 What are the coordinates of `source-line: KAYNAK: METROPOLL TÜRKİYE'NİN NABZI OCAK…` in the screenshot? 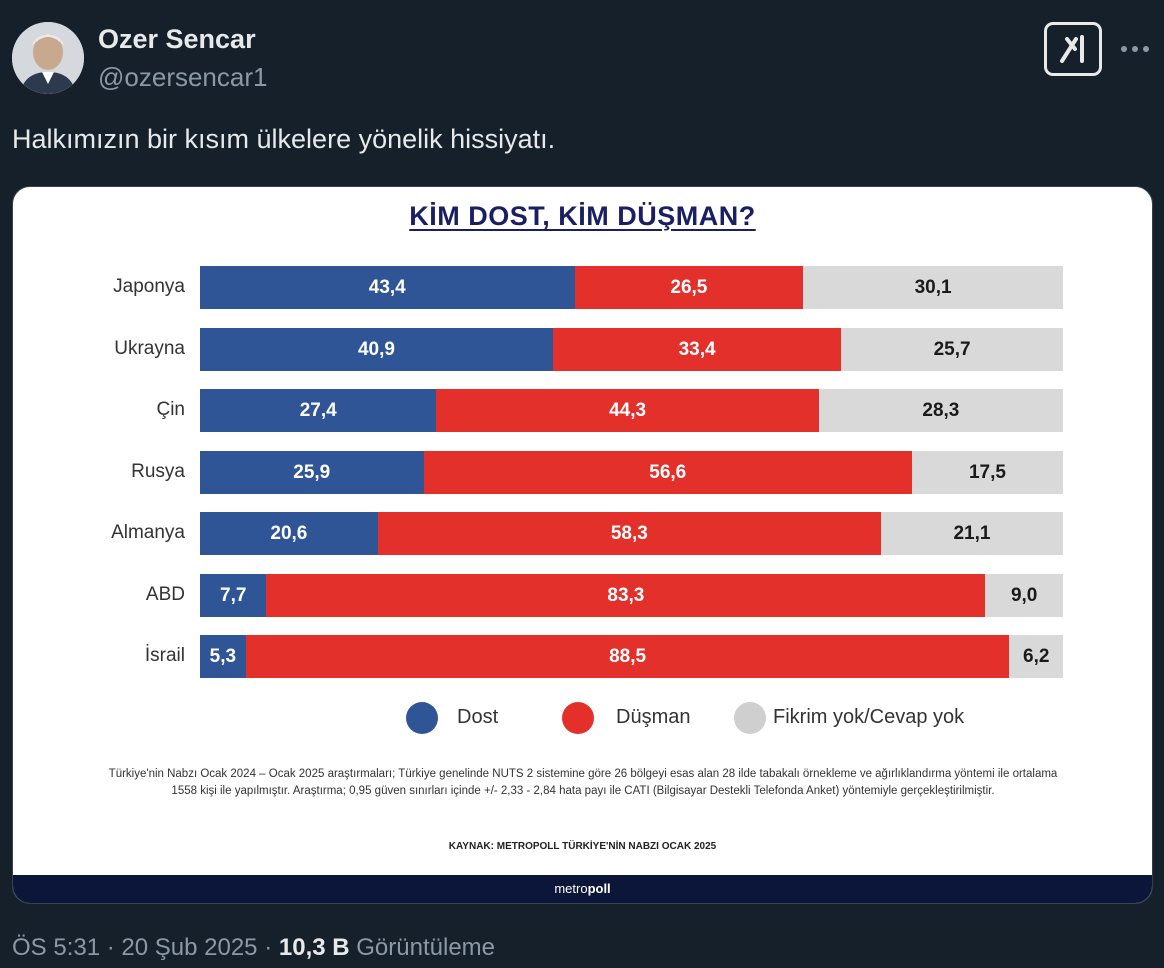 It's located at (582, 846).